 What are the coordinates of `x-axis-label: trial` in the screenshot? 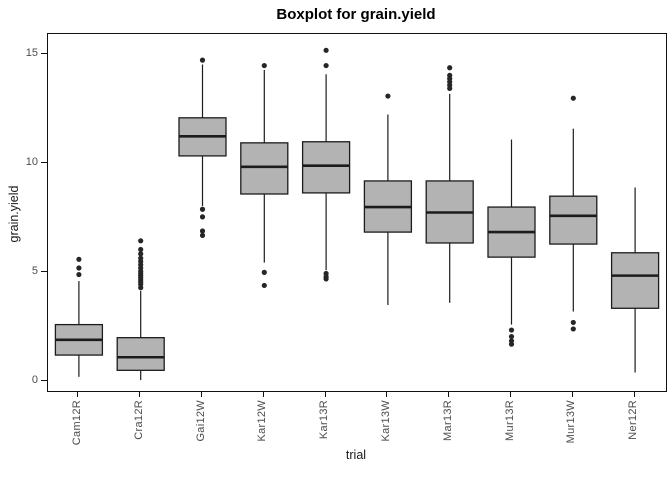 It's located at (356, 455).